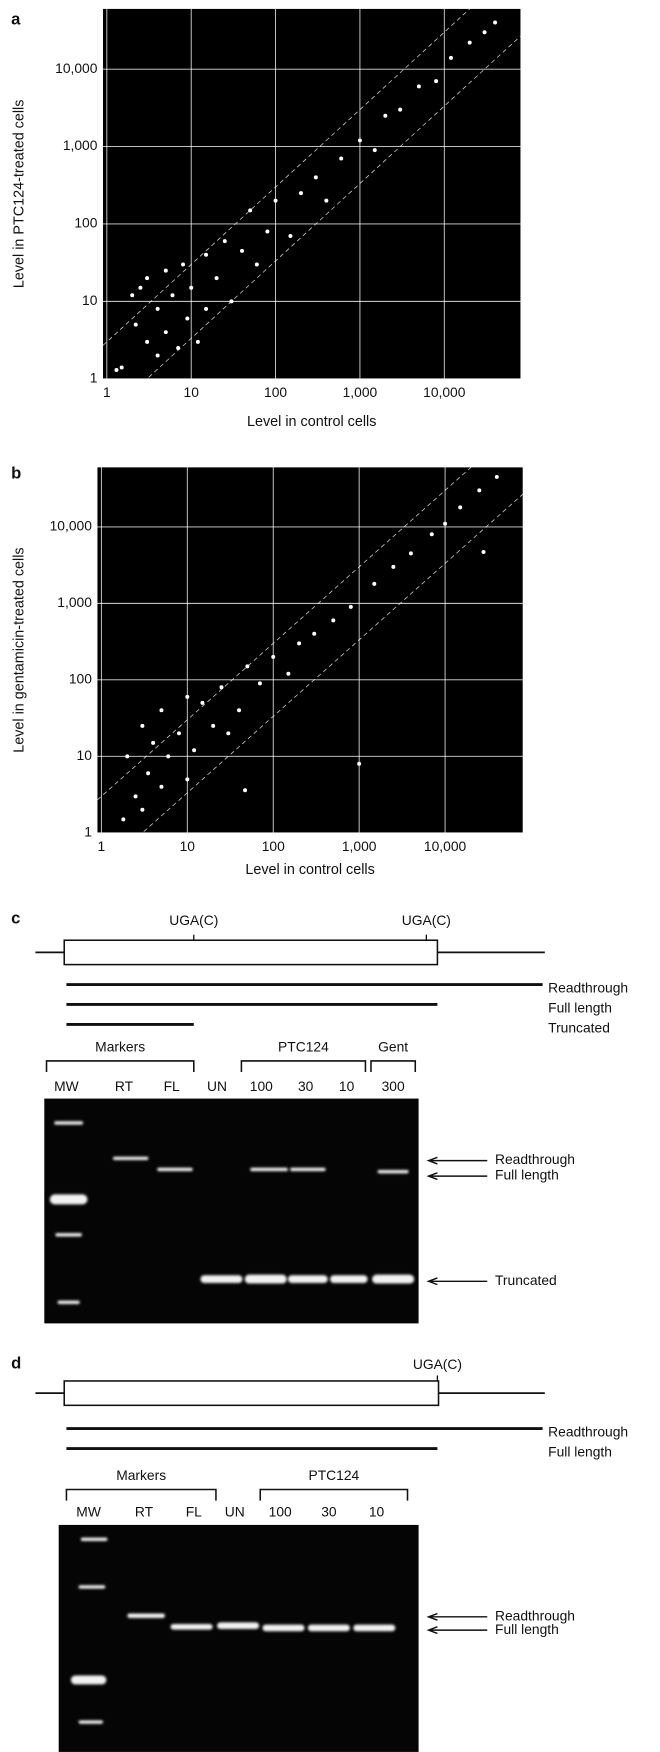 The height and width of the screenshot is (1752, 660). I want to click on panel-label: b, so click(16, 472).